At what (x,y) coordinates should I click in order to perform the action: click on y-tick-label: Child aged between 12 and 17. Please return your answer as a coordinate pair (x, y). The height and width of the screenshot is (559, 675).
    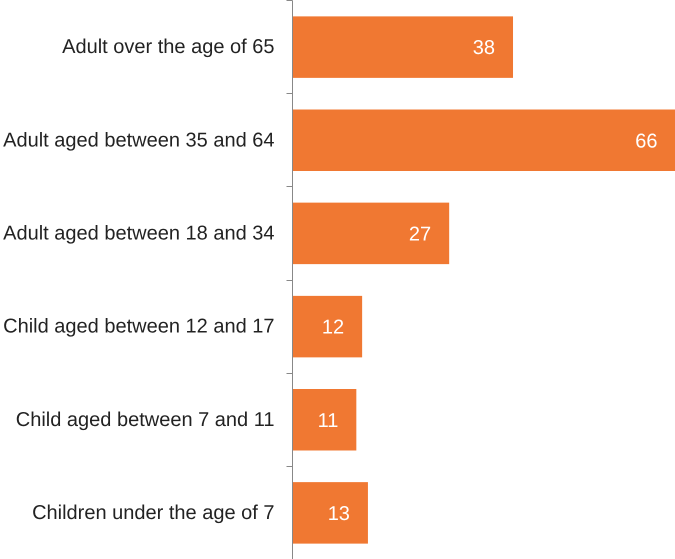
    Looking at the image, I should click on (138, 327).